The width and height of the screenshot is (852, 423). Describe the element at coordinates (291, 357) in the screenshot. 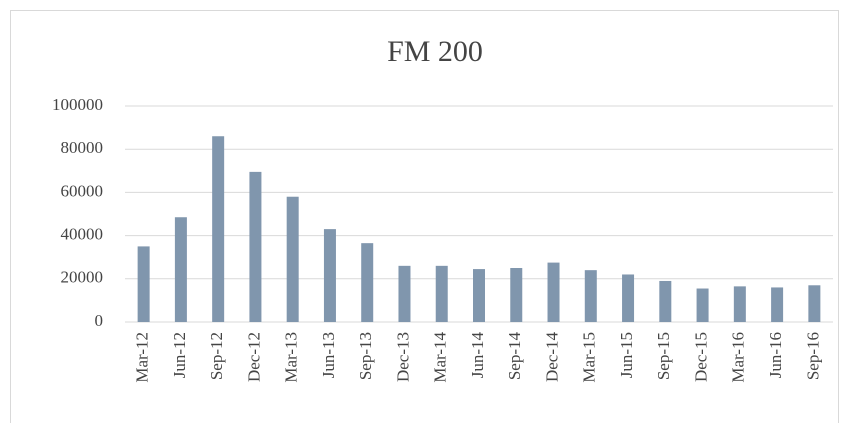

I see `x-tick-label: Mar-13` at that location.